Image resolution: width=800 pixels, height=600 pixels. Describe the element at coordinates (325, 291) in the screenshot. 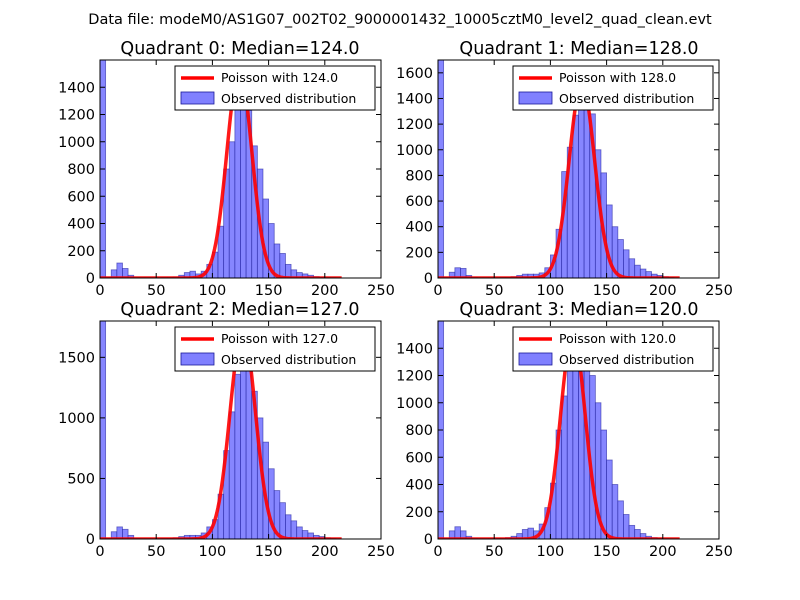

I see `quadrant-0-x-tick-label: 200` at that location.